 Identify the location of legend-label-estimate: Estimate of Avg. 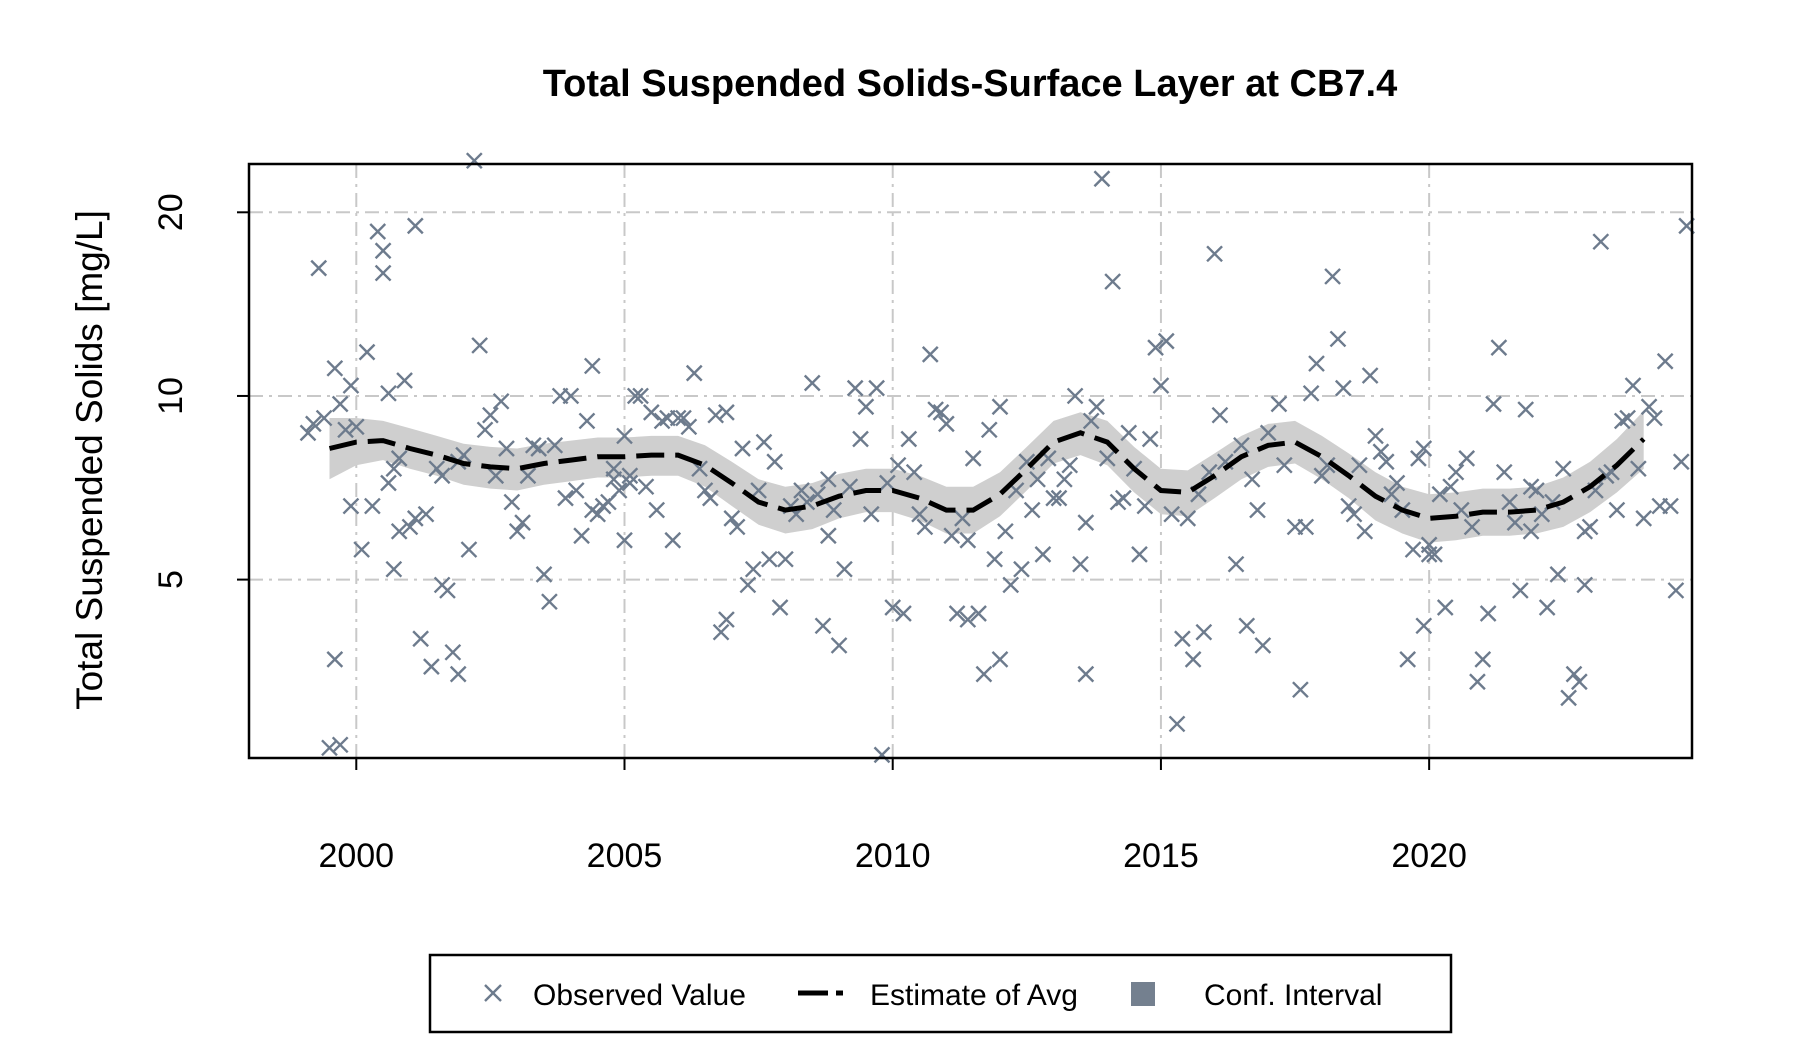
(974, 995).